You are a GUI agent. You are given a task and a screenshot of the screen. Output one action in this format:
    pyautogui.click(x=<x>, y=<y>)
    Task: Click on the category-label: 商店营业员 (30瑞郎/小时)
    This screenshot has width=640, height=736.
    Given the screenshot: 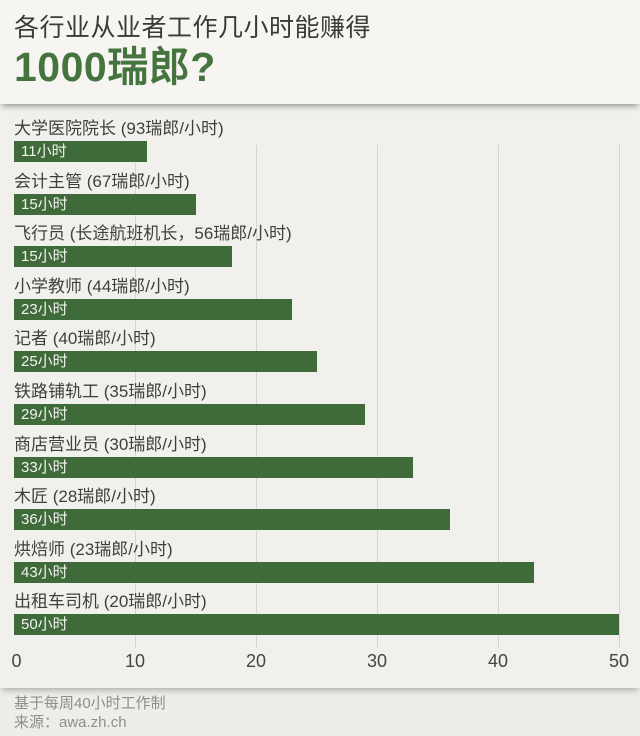 What is the action you would take?
    pyautogui.click(x=110, y=444)
    